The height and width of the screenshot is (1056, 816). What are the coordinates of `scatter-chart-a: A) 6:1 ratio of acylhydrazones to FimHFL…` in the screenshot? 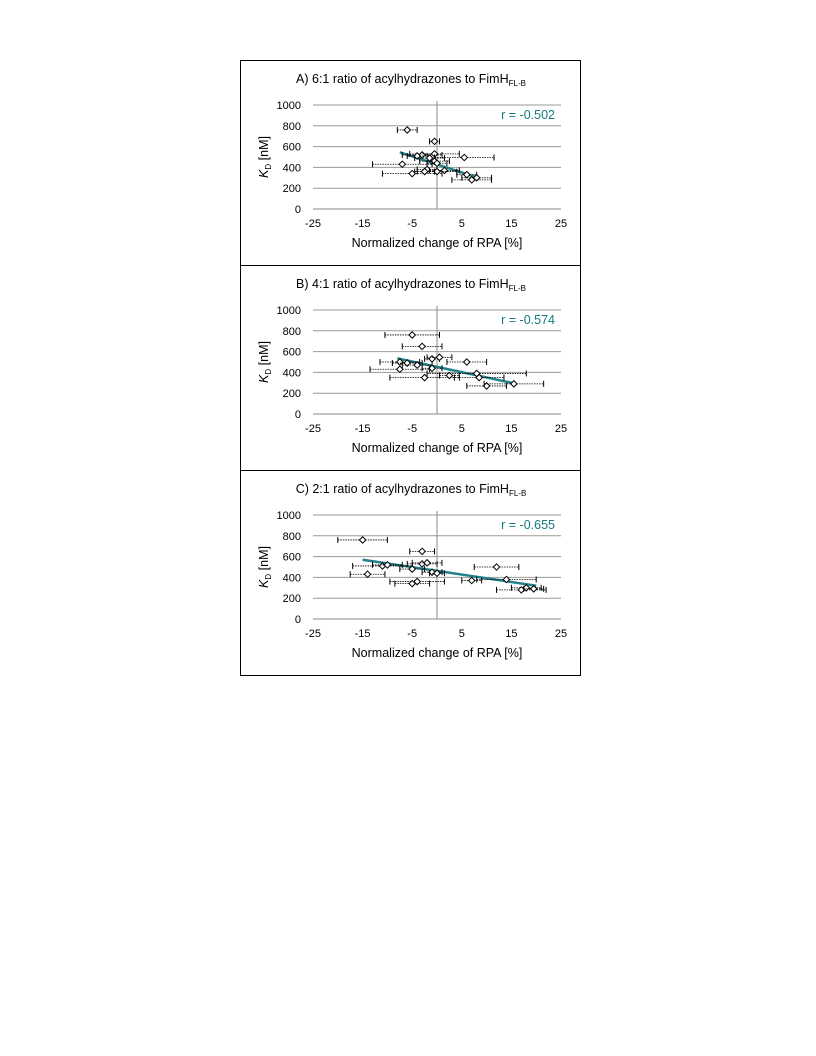 It's located at (412, 161).